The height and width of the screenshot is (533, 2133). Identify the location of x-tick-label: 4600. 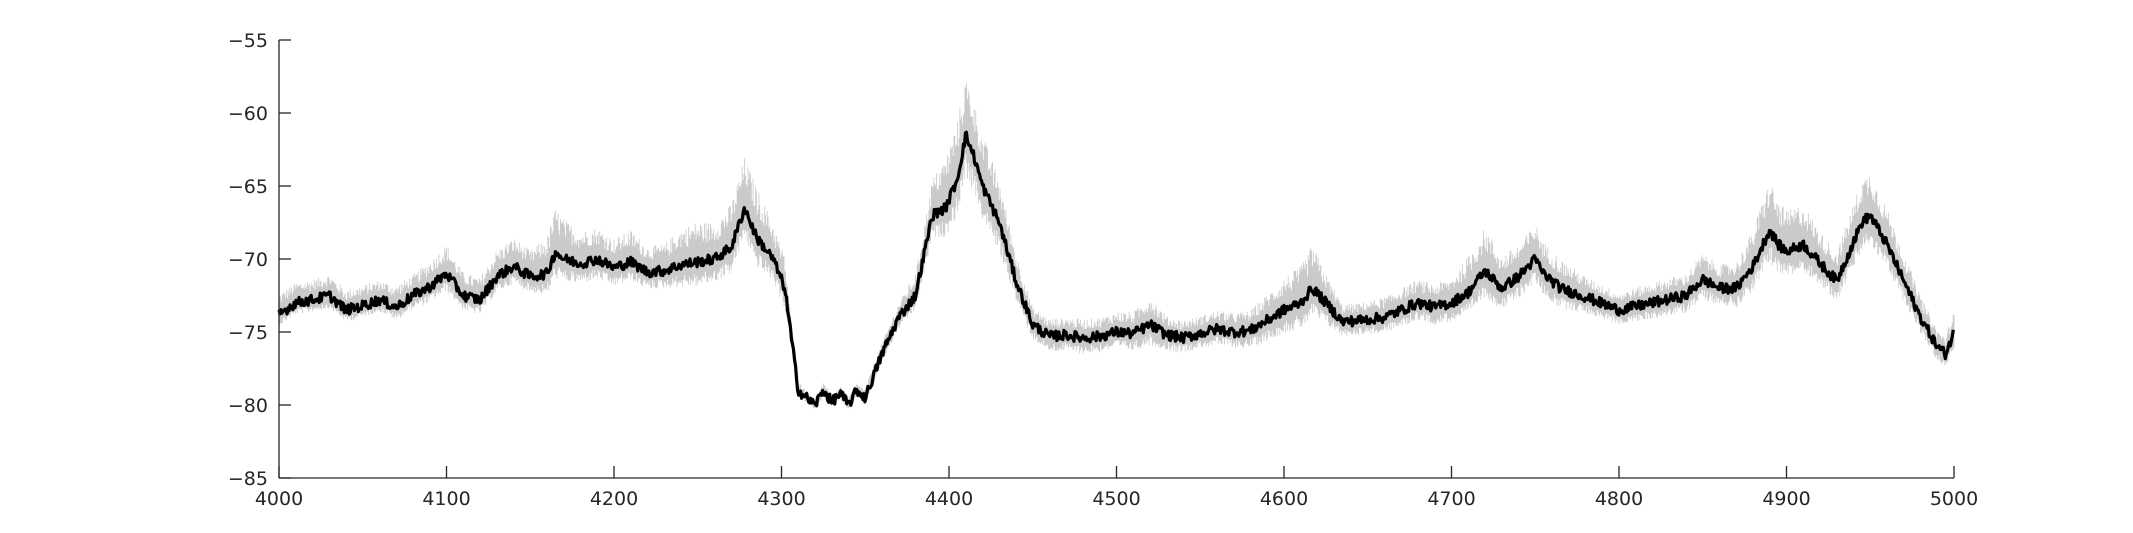
(1284, 499).